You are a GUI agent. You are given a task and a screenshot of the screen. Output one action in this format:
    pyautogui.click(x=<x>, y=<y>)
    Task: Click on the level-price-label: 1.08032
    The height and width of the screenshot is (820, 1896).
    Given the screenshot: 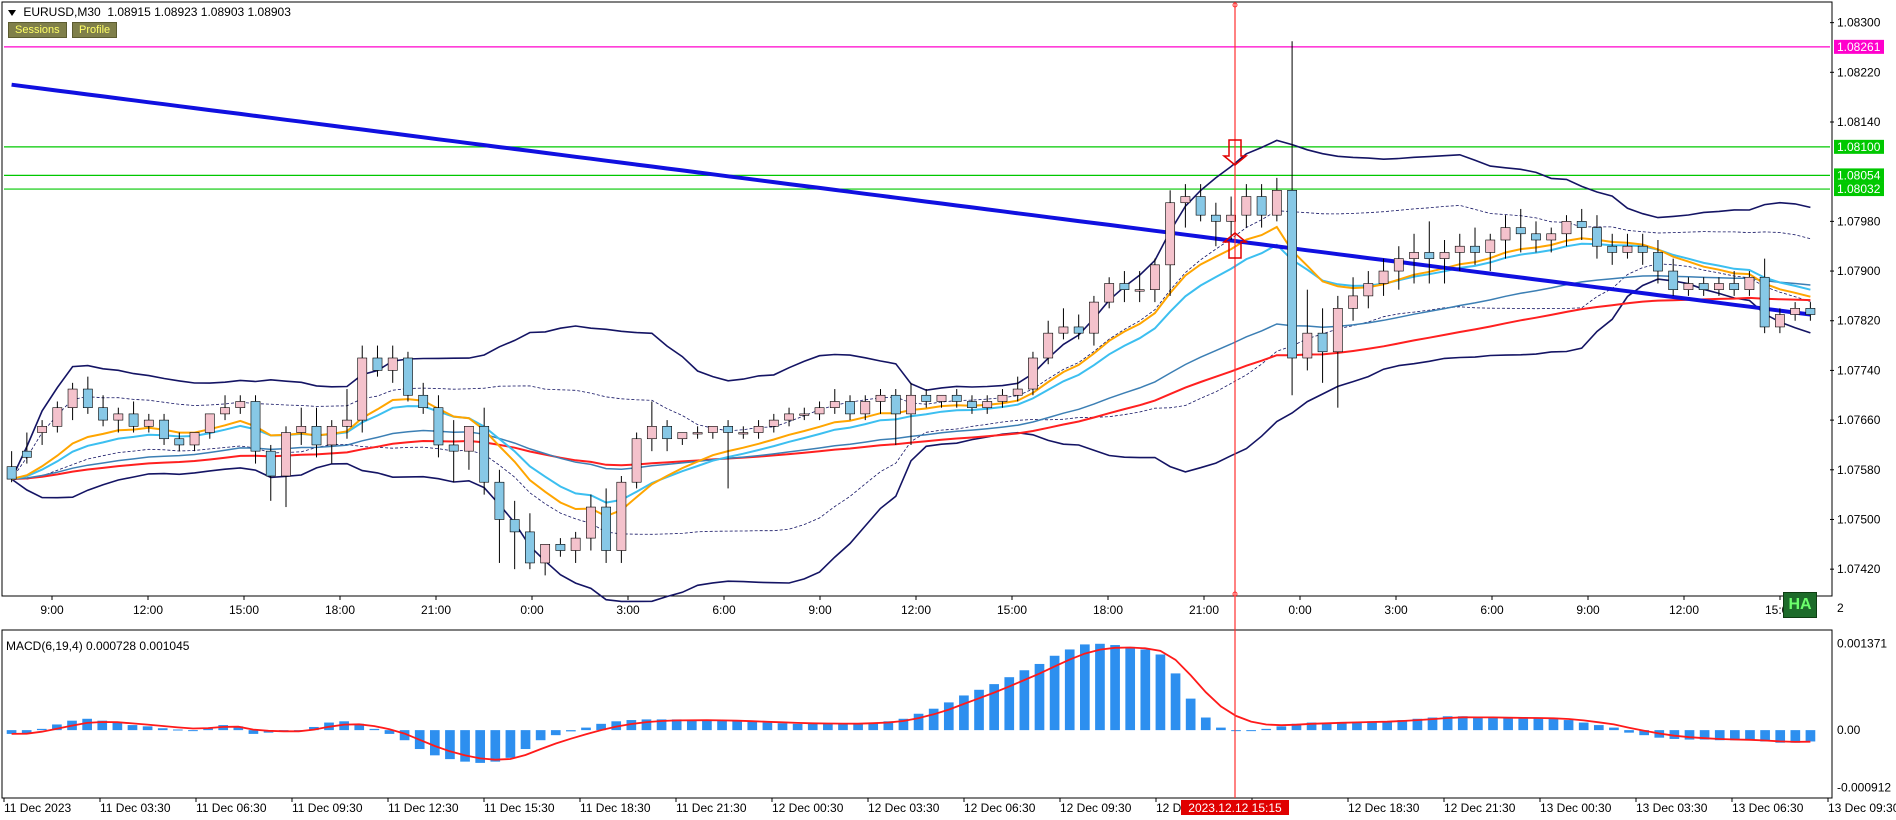 What is the action you would take?
    pyautogui.click(x=1859, y=189)
    